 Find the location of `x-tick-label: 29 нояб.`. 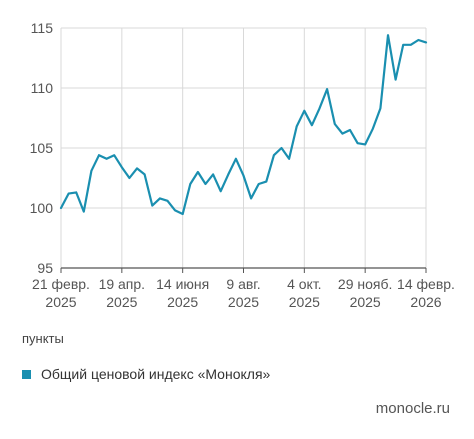

x-tick-label: 29 нояб. is located at coordinates (365, 284).